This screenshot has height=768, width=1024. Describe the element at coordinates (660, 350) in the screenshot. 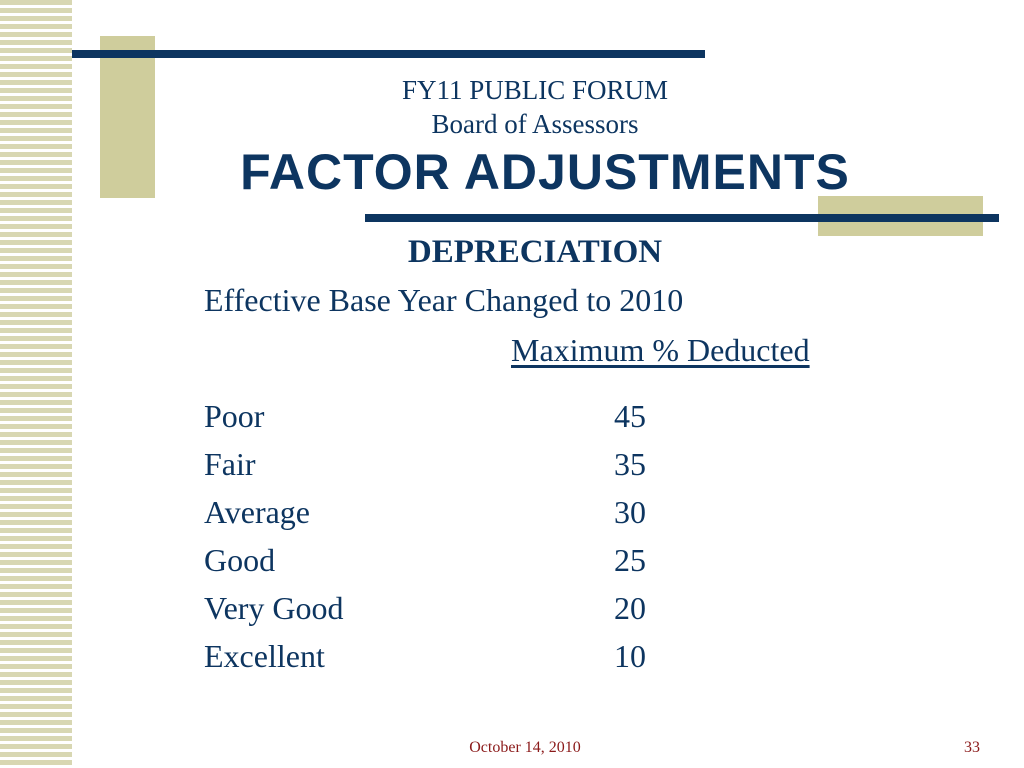

I see `column-header: Maximum % Deducted` at that location.